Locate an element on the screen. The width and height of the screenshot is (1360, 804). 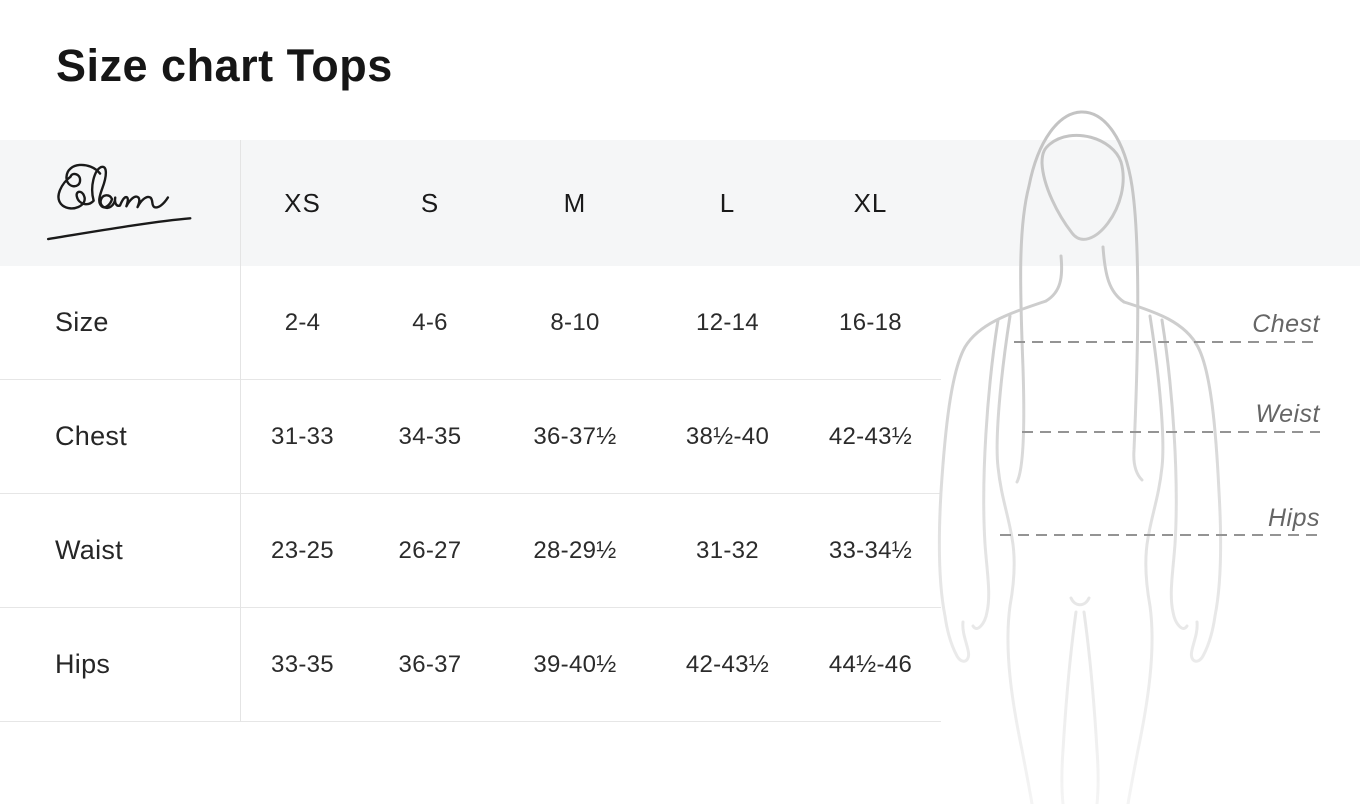
cell-hips-xl: 44½-46 is located at coordinates (870, 664).